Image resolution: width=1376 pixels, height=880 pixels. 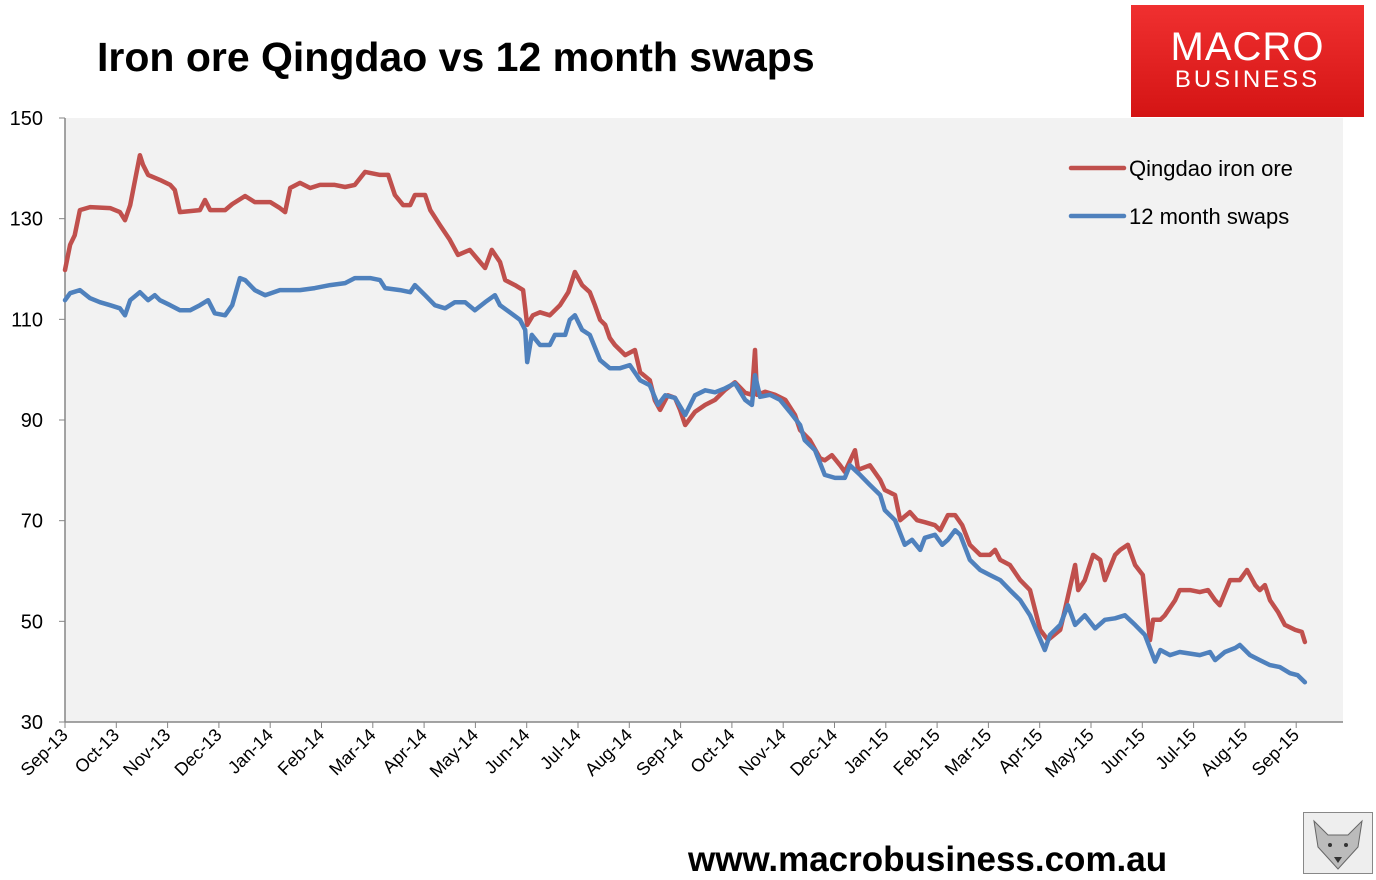 I want to click on x-tick-label: May-15, so click(x=1069, y=753).